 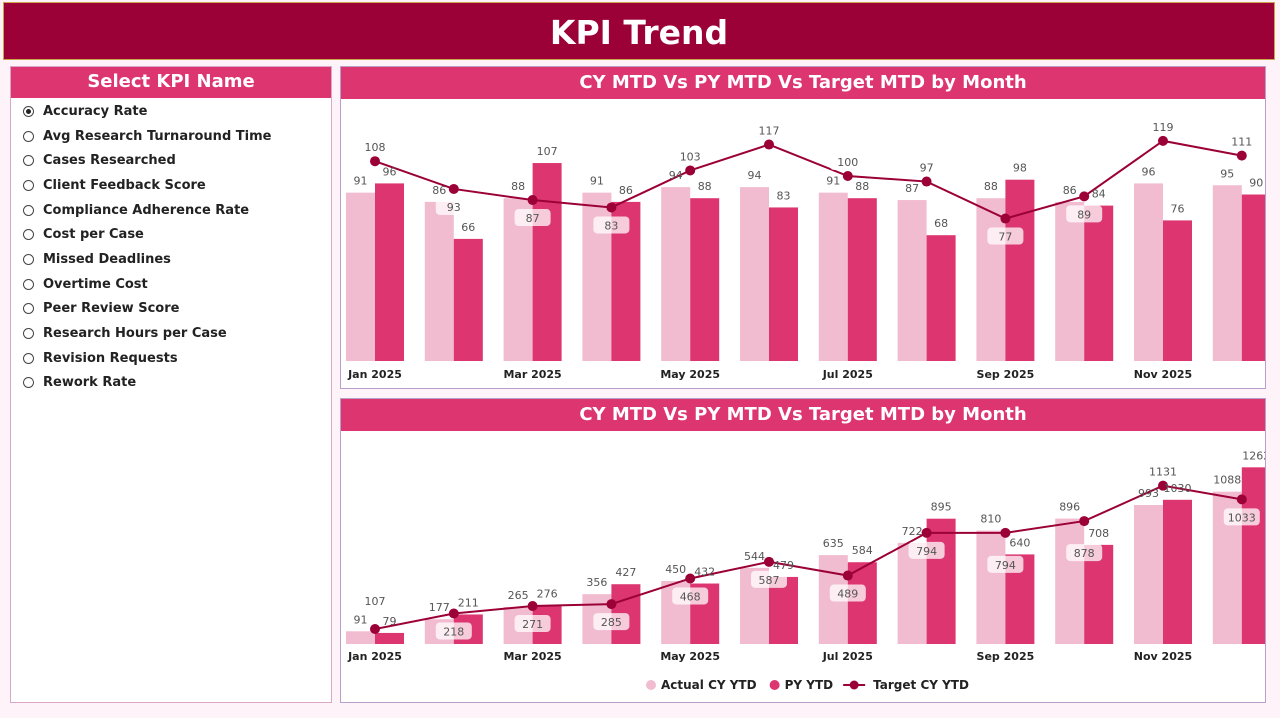 What do you see at coordinates (754, 556) in the screenshot?
I see `actual-data-label: 544` at bounding box center [754, 556].